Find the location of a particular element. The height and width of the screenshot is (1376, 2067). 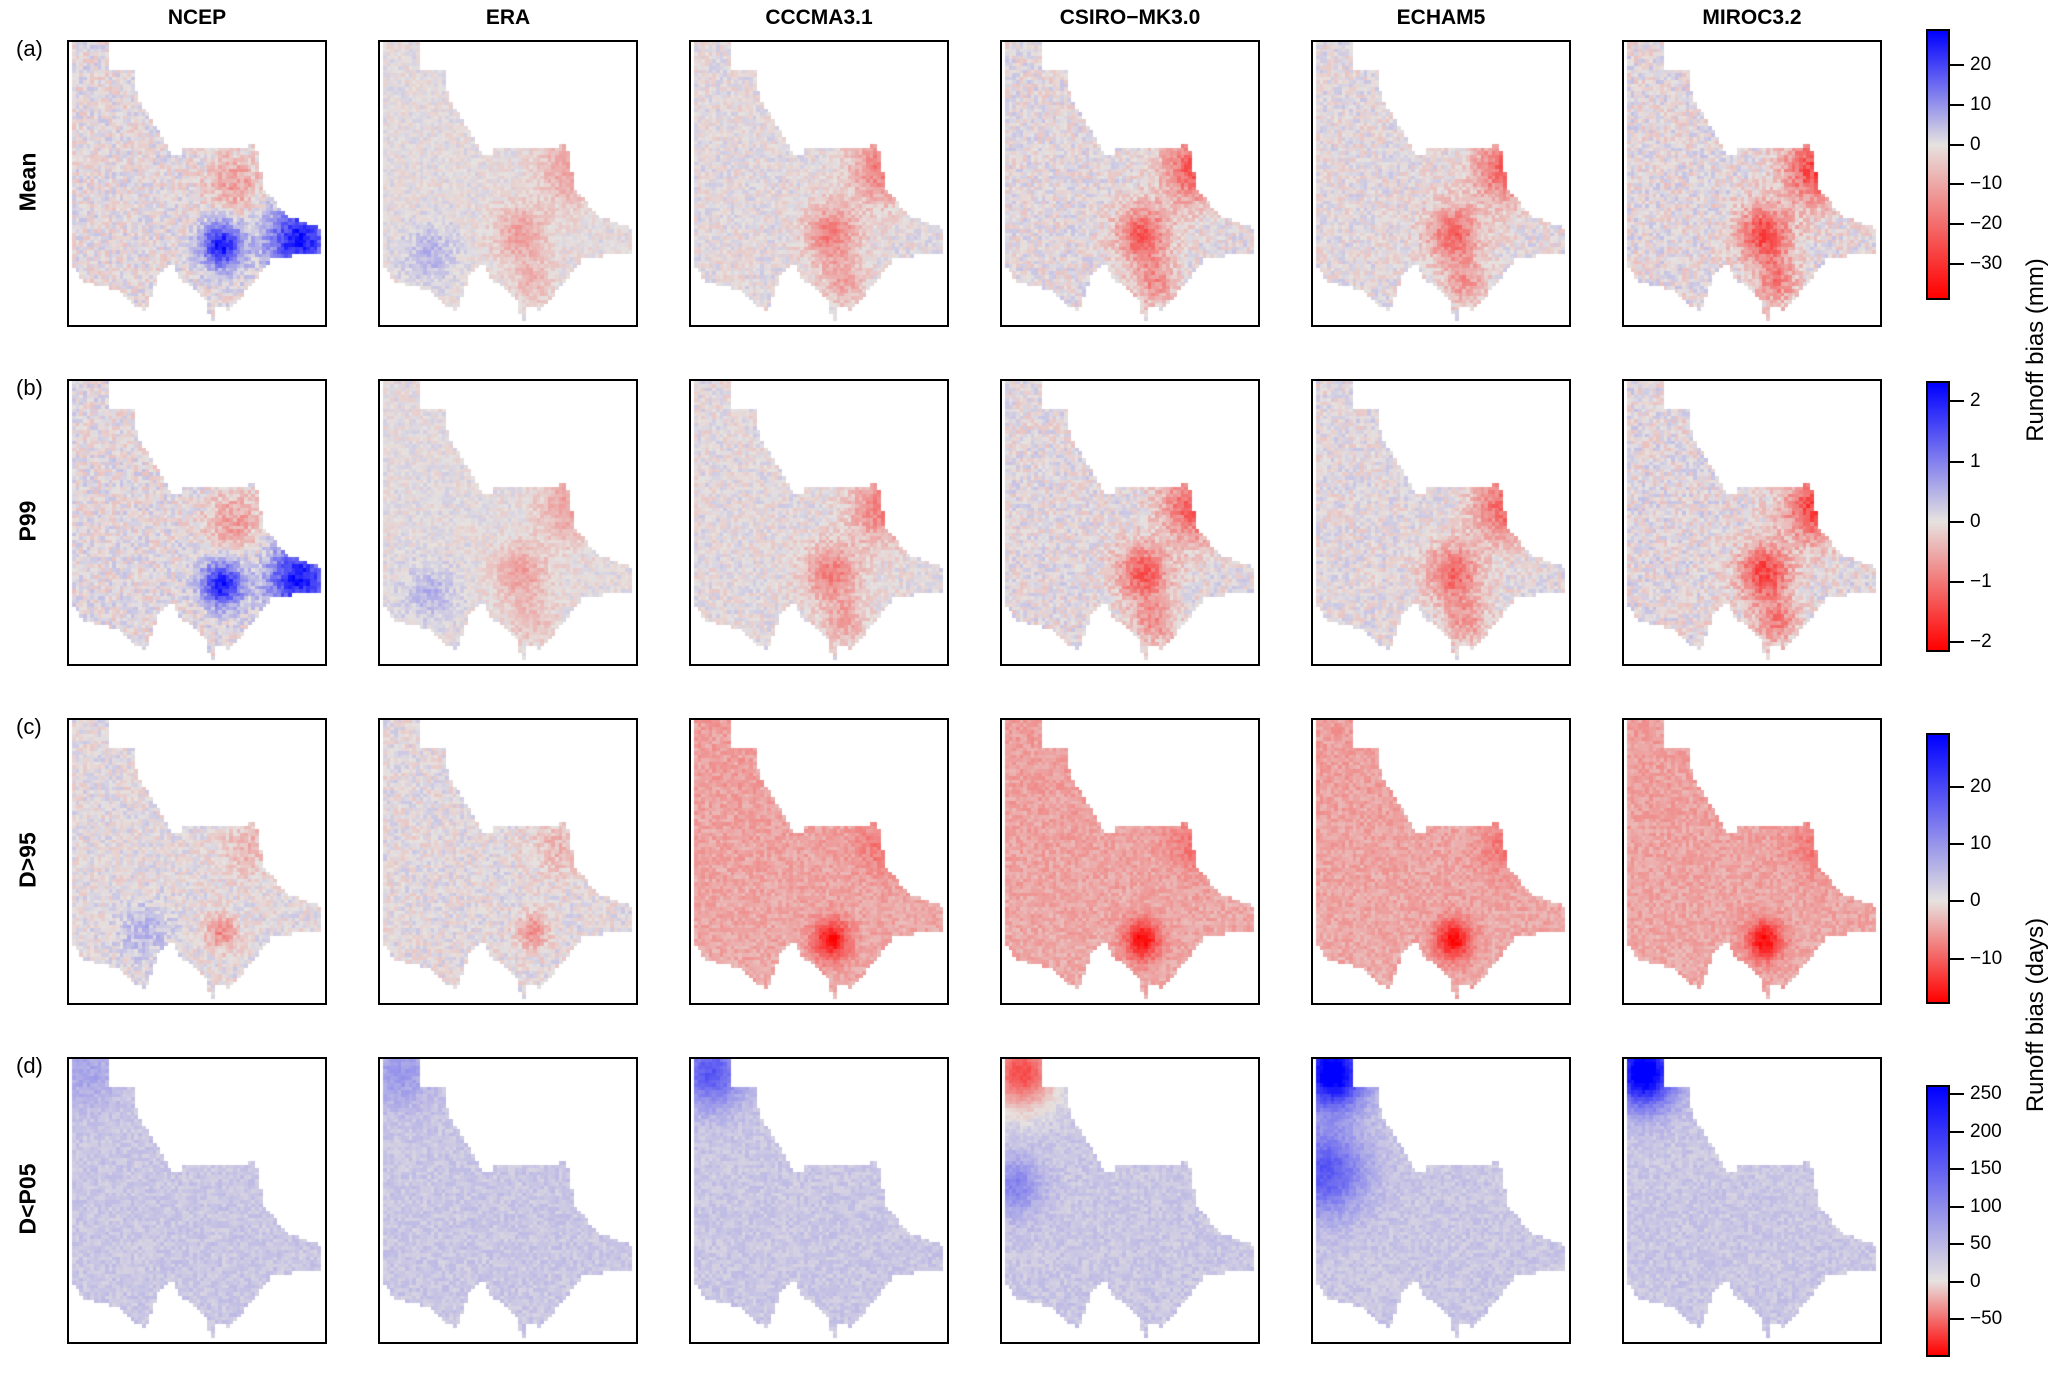

colorbar-tick-label: 1 is located at coordinates (1975, 461).